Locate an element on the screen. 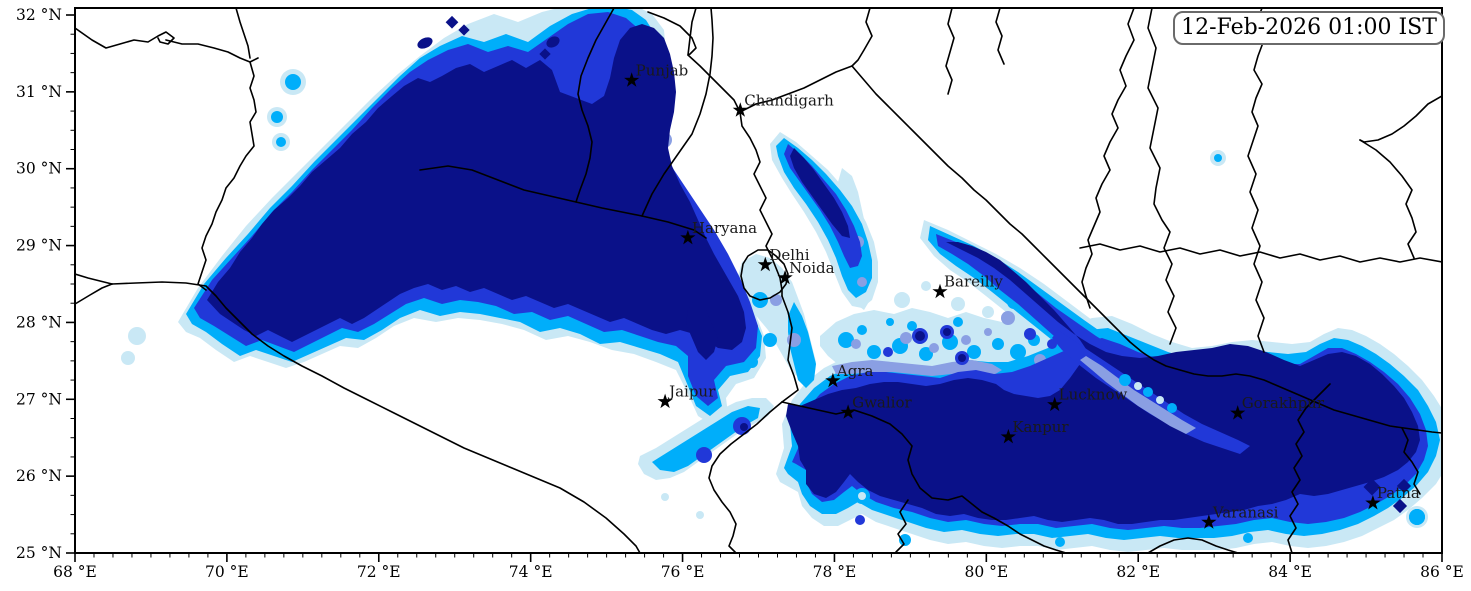 The image size is (1471, 591). city-agra: Agra is located at coordinates (849, 375).